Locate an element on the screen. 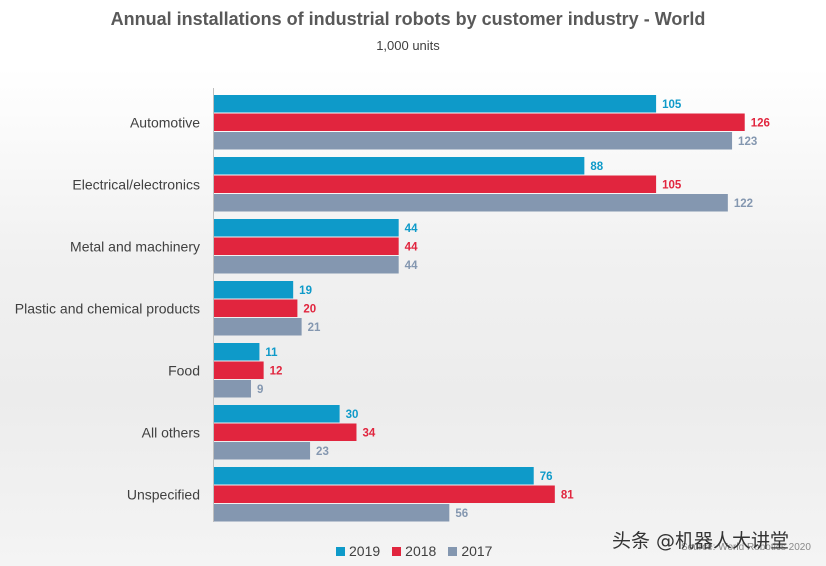 This screenshot has height=566, width=826. bar-unspecified-2017 is located at coordinates (331, 513).